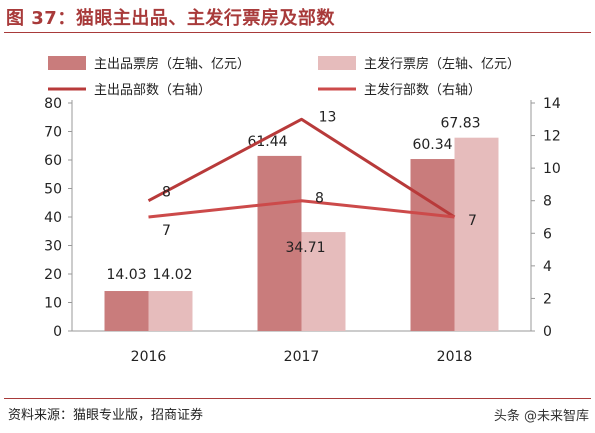 The width and height of the screenshot is (595, 433). I want to click on y-left-tick-label: 60, so click(53, 161).